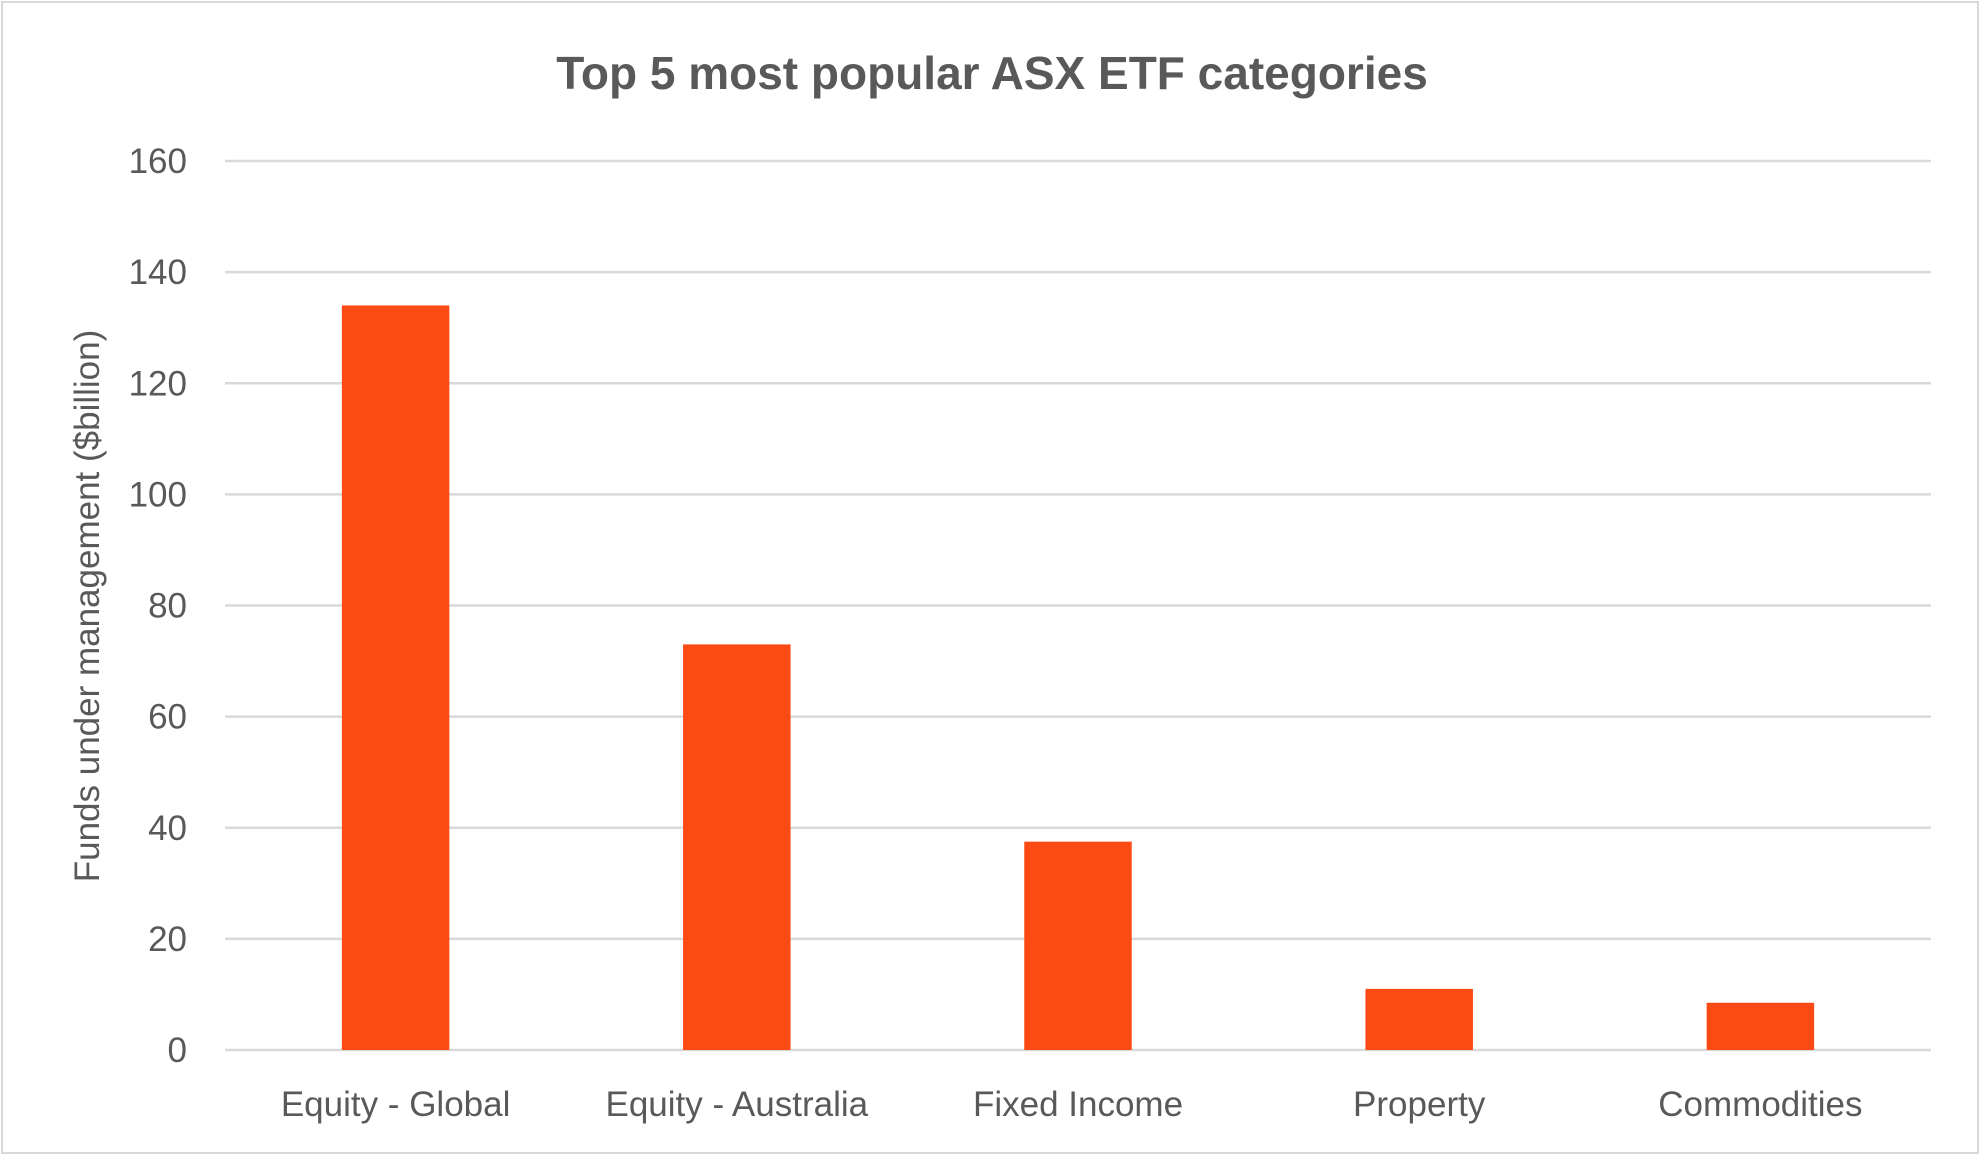  I want to click on y-axis-ticks: 0 20 40 60 80 100 120 140 160, so click(158, 606).